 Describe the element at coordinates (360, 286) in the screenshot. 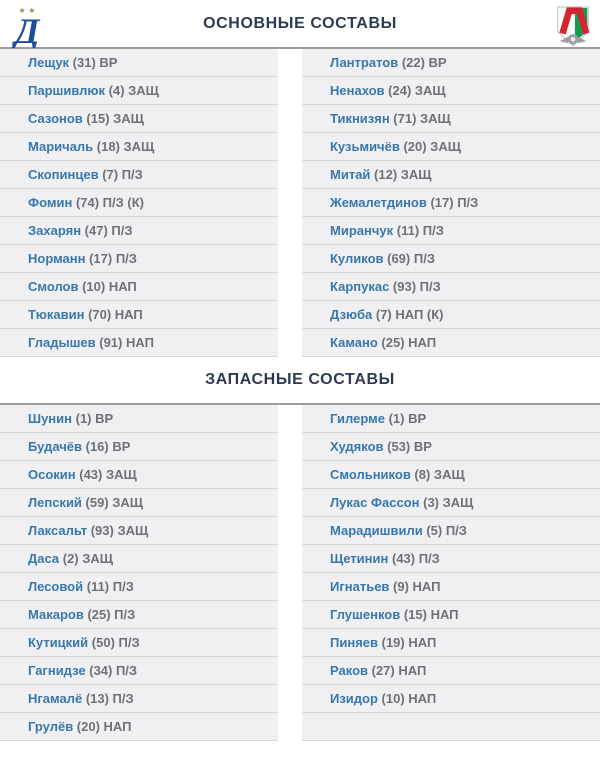

I see `player-name-link: Карпукас` at that location.